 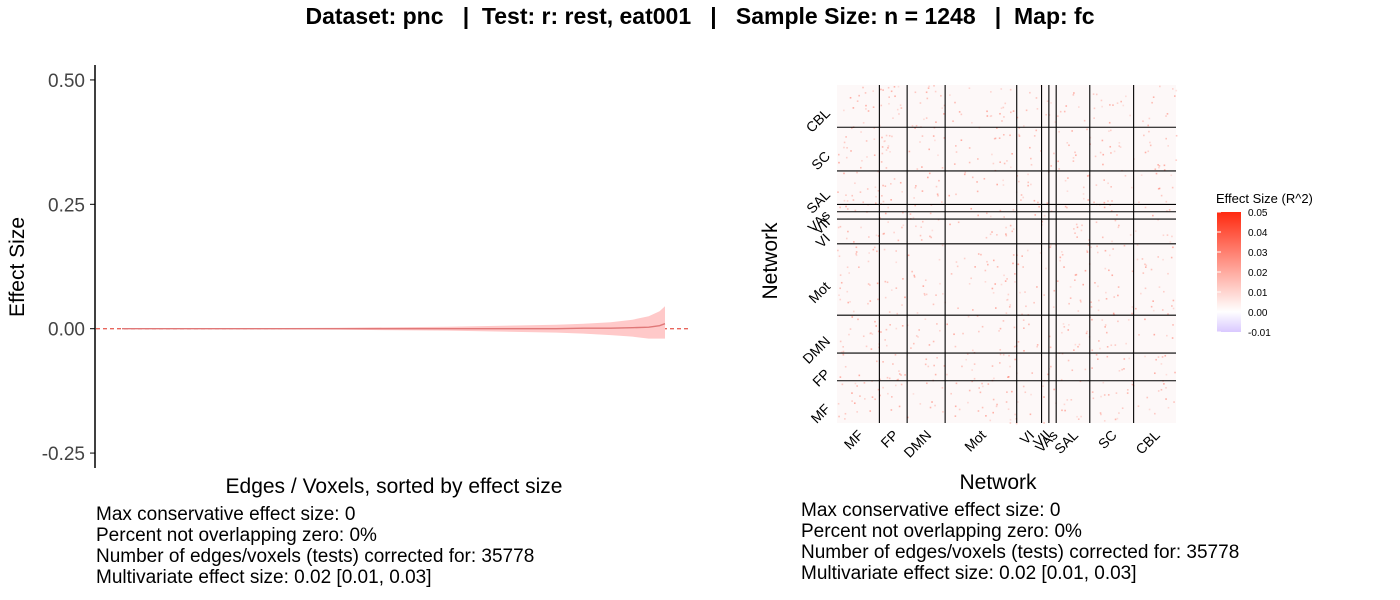 What do you see at coordinates (818, 201) in the screenshot?
I see `y-network-label: SAL` at bounding box center [818, 201].